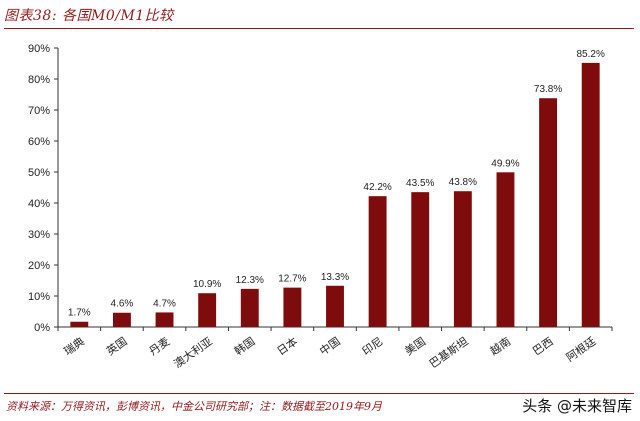 This screenshot has width=640, height=421. What do you see at coordinates (194, 406) in the screenshot?
I see `source-note: 资料来源：万得资讯，彭博资讯，中金公司研究部；注：数据截至2019年9月` at bounding box center [194, 406].